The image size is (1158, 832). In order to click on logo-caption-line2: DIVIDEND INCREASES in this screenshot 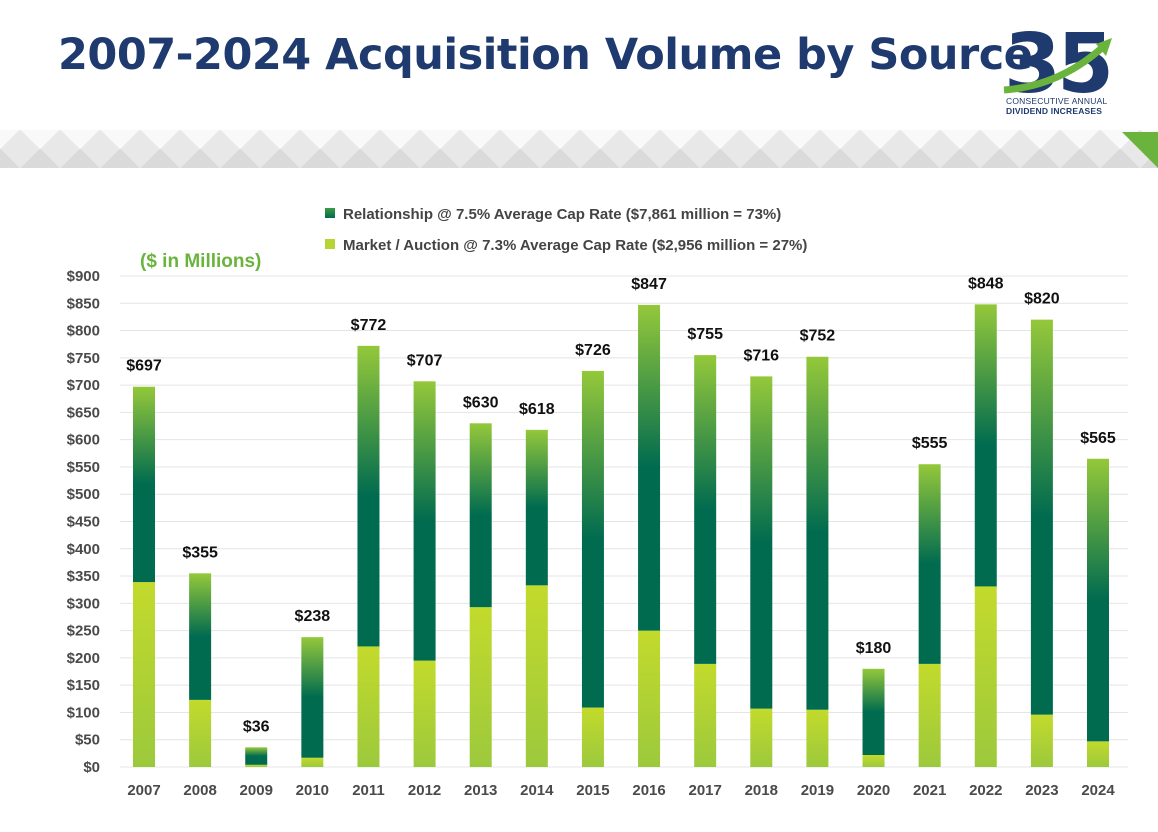, I will do `click(1054, 111)`.